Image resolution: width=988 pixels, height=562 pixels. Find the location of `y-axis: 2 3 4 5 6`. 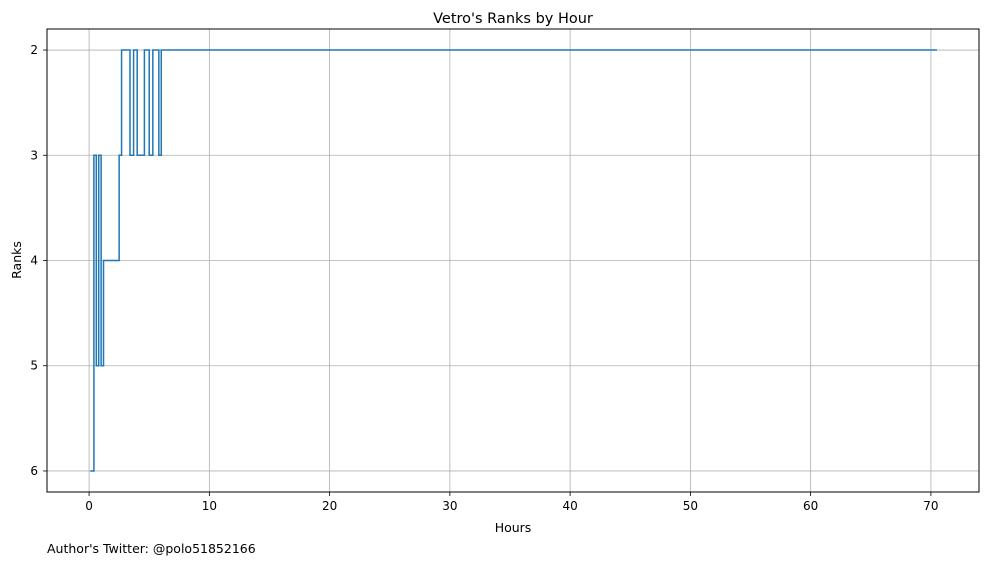

y-axis: 2 3 4 5 6 is located at coordinates (38, 260).